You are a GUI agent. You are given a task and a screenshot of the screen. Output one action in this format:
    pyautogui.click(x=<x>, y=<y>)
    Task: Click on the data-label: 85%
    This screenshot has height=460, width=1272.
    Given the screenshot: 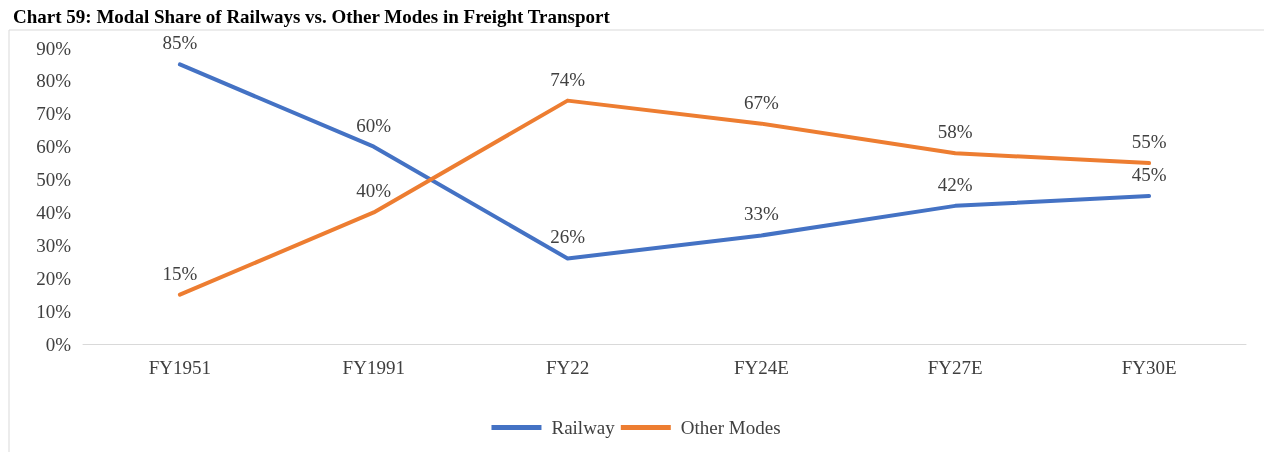 What is the action you would take?
    pyautogui.click(x=180, y=43)
    